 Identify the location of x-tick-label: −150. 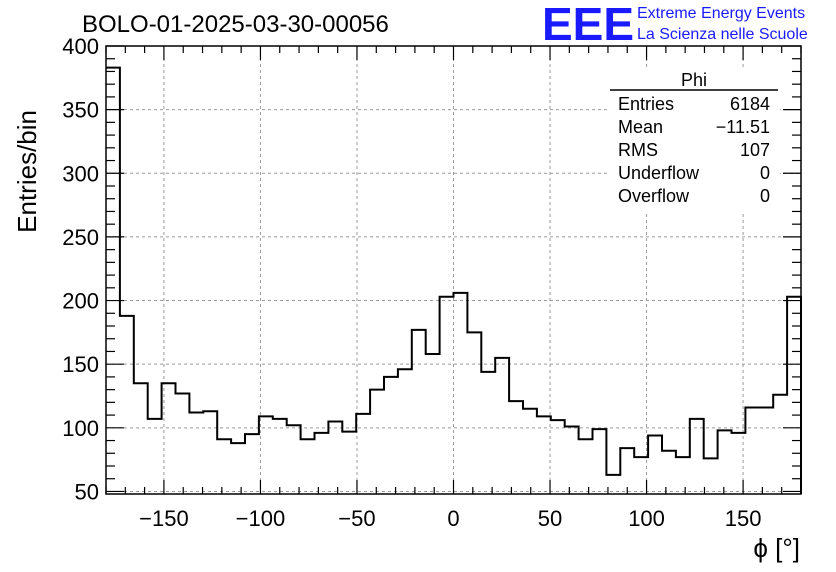
(164, 518).